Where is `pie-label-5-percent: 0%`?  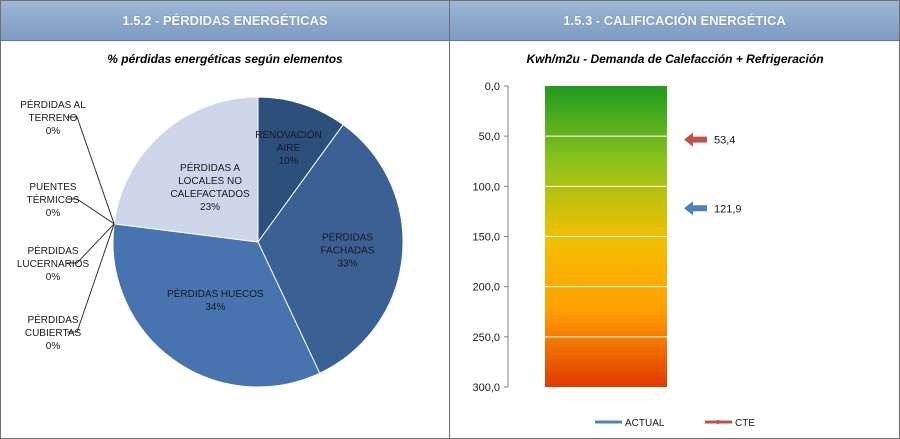
pie-label-5-percent: 0% is located at coordinates (53, 213).